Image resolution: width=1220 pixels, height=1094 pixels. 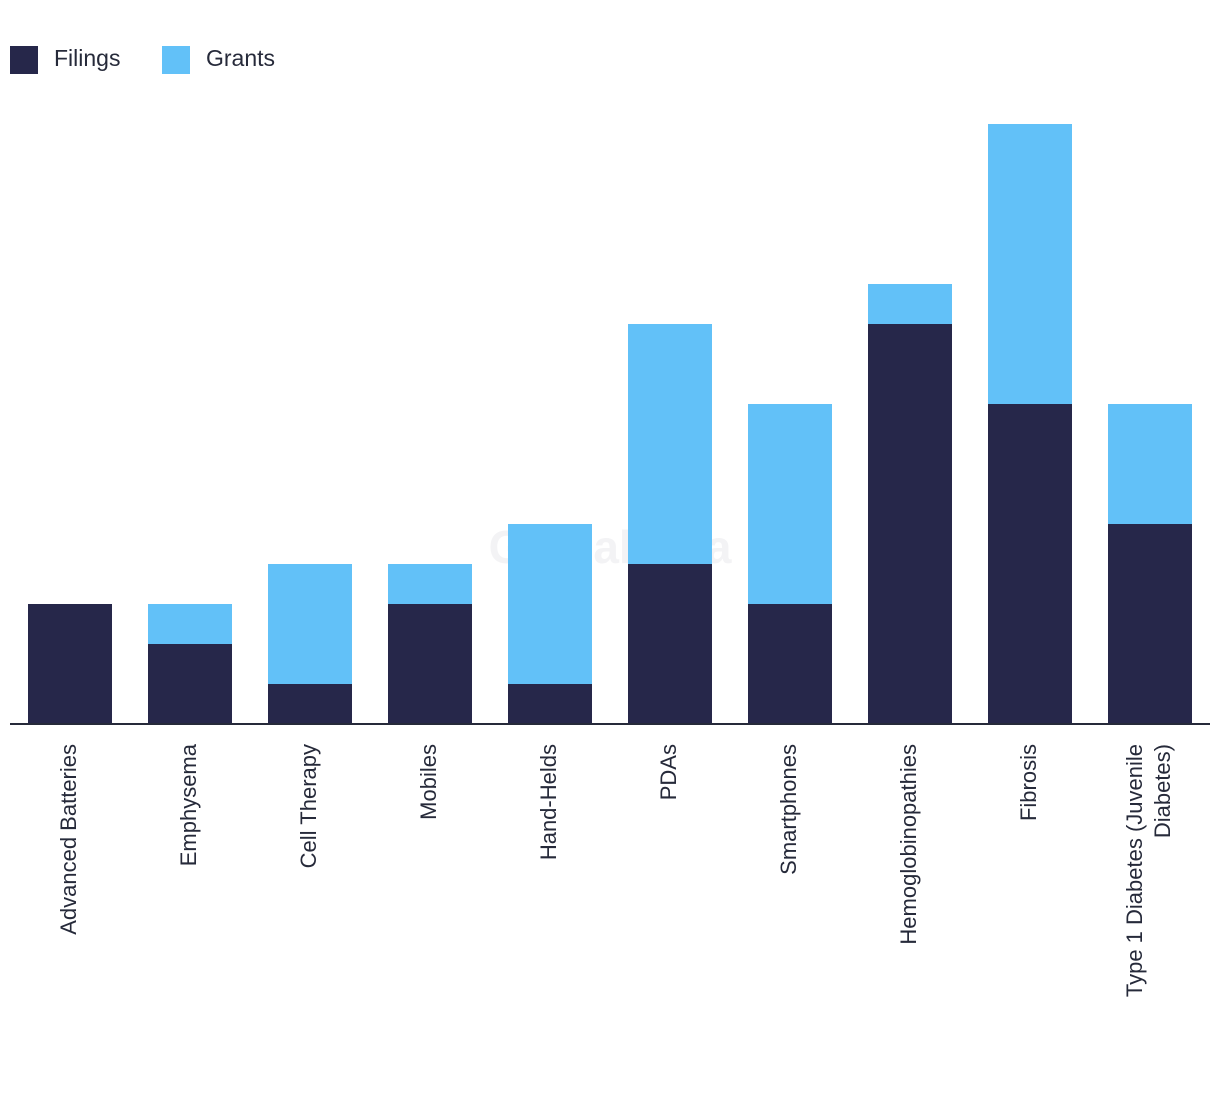 What do you see at coordinates (310, 704) in the screenshot?
I see `bar-filings-cell-therapy` at bounding box center [310, 704].